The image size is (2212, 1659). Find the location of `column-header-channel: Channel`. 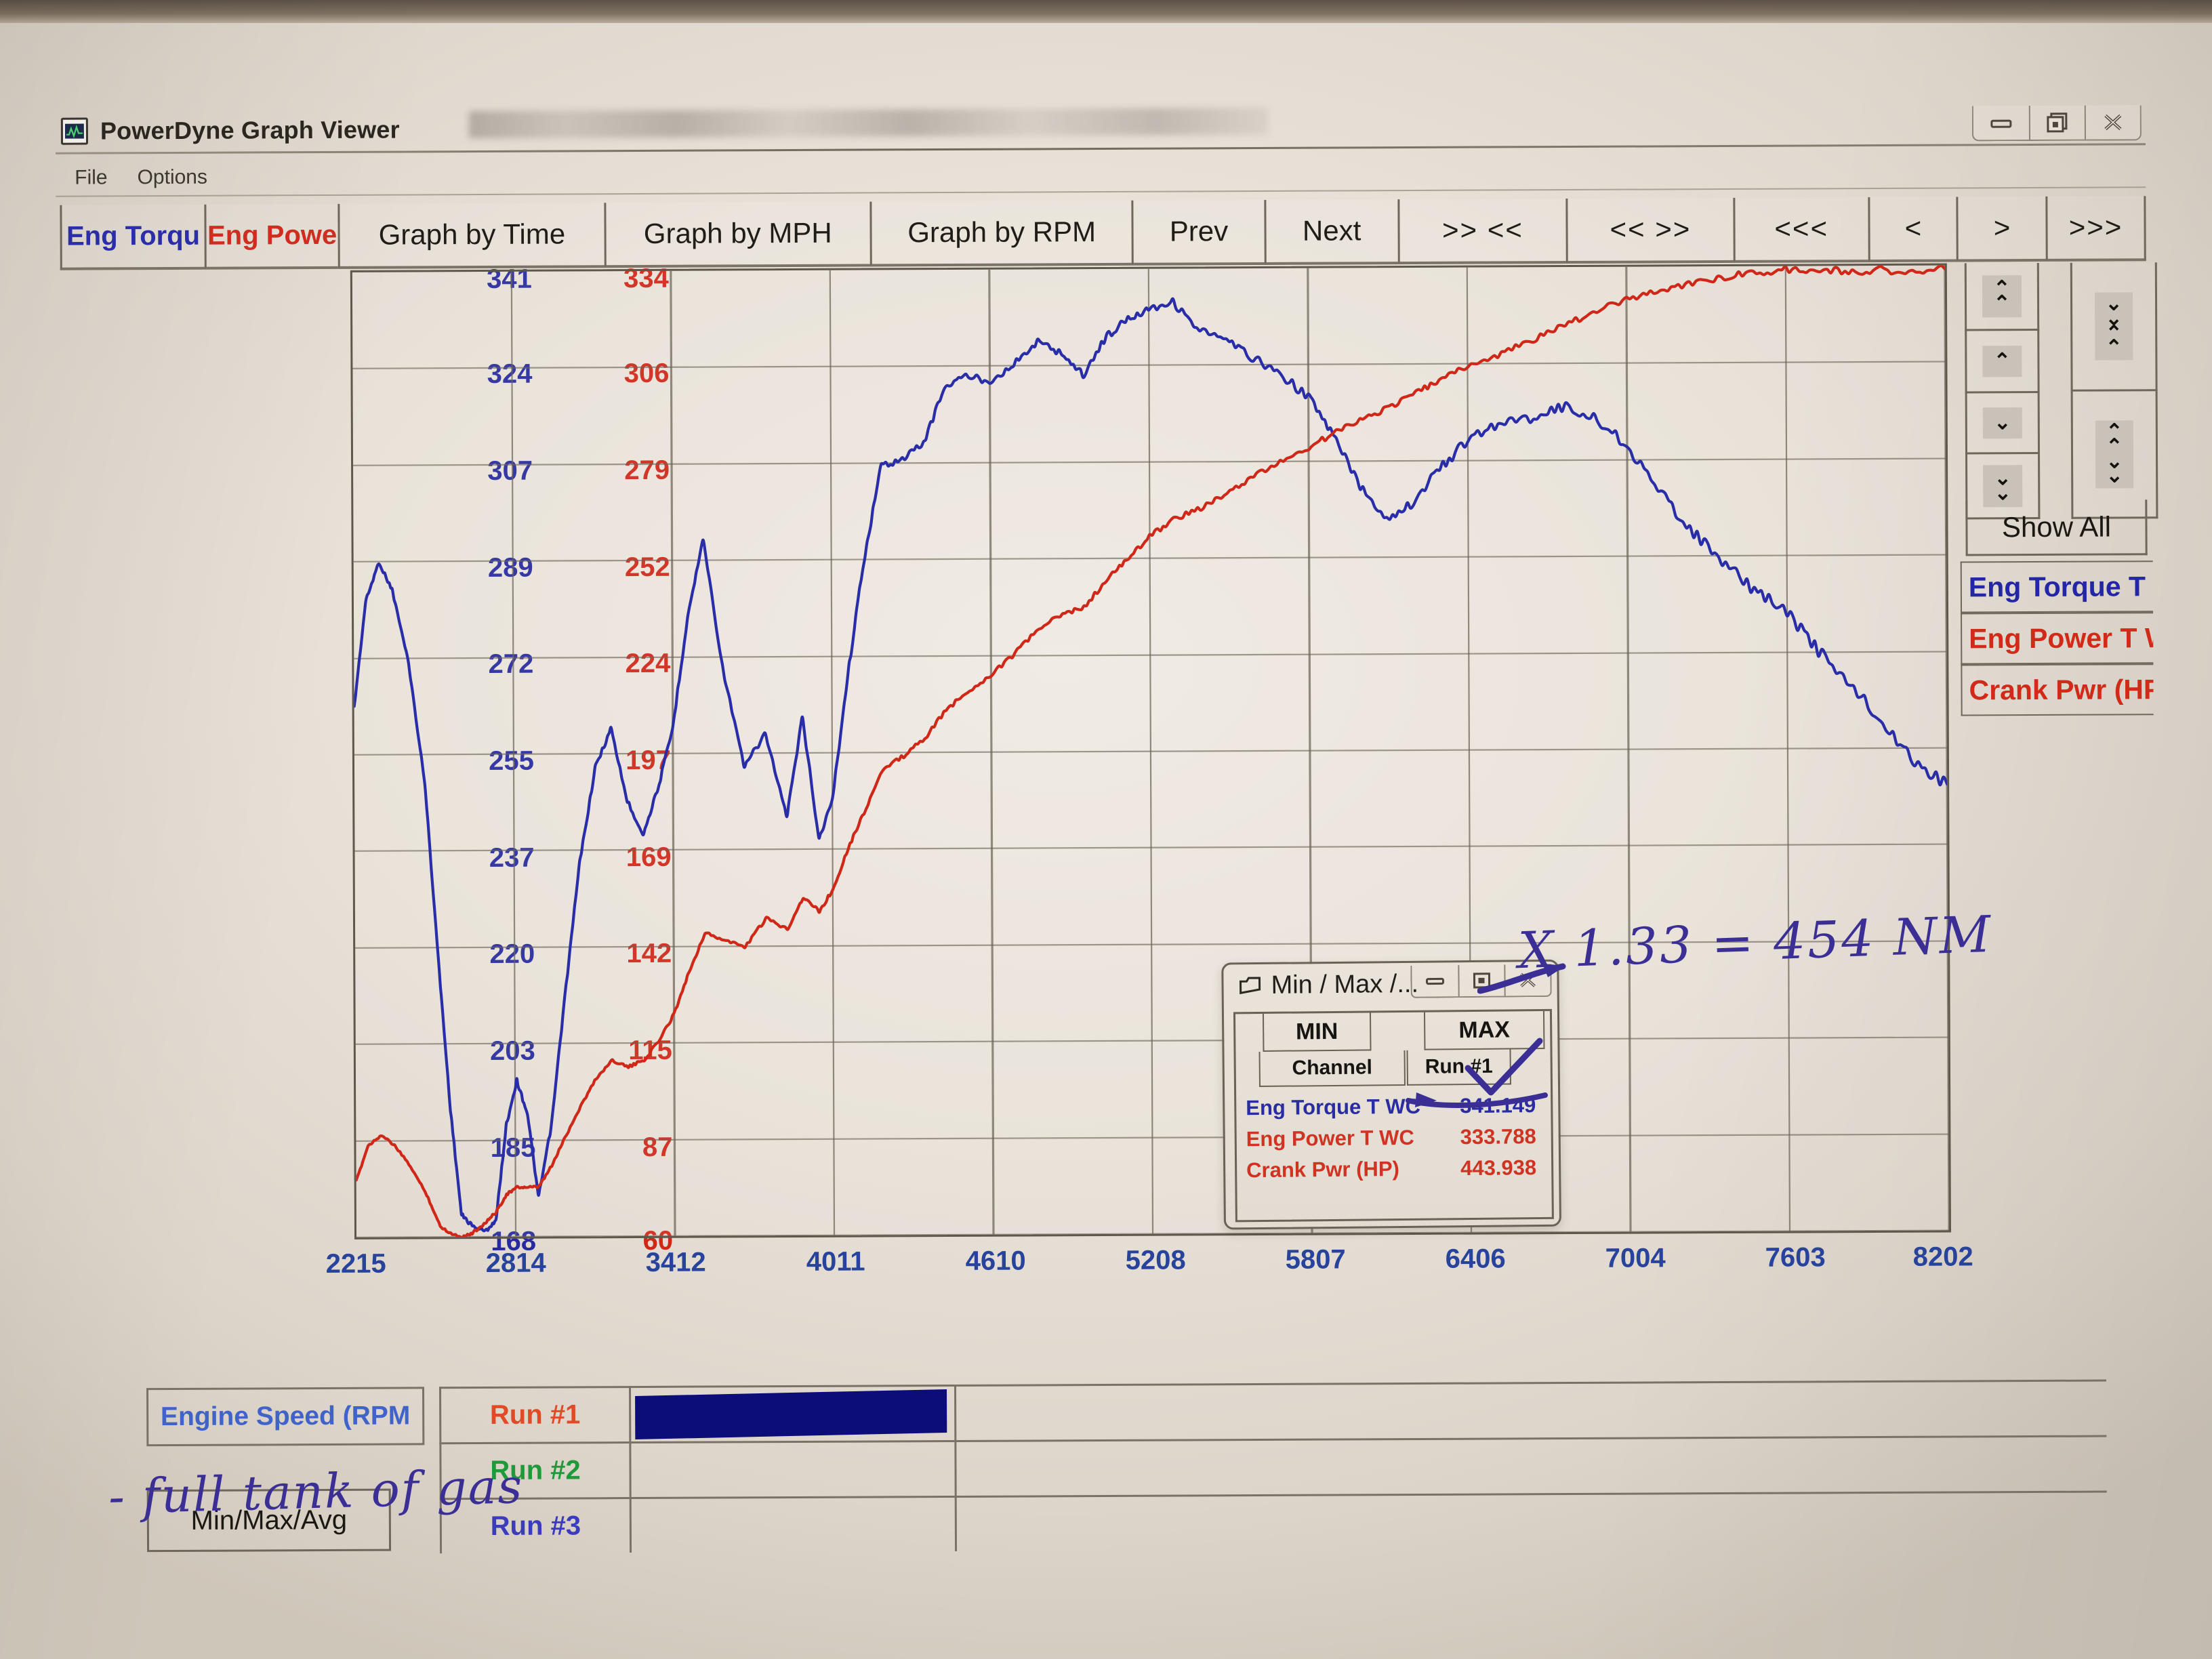

column-header-channel: Channel is located at coordinates (1332, 1069).